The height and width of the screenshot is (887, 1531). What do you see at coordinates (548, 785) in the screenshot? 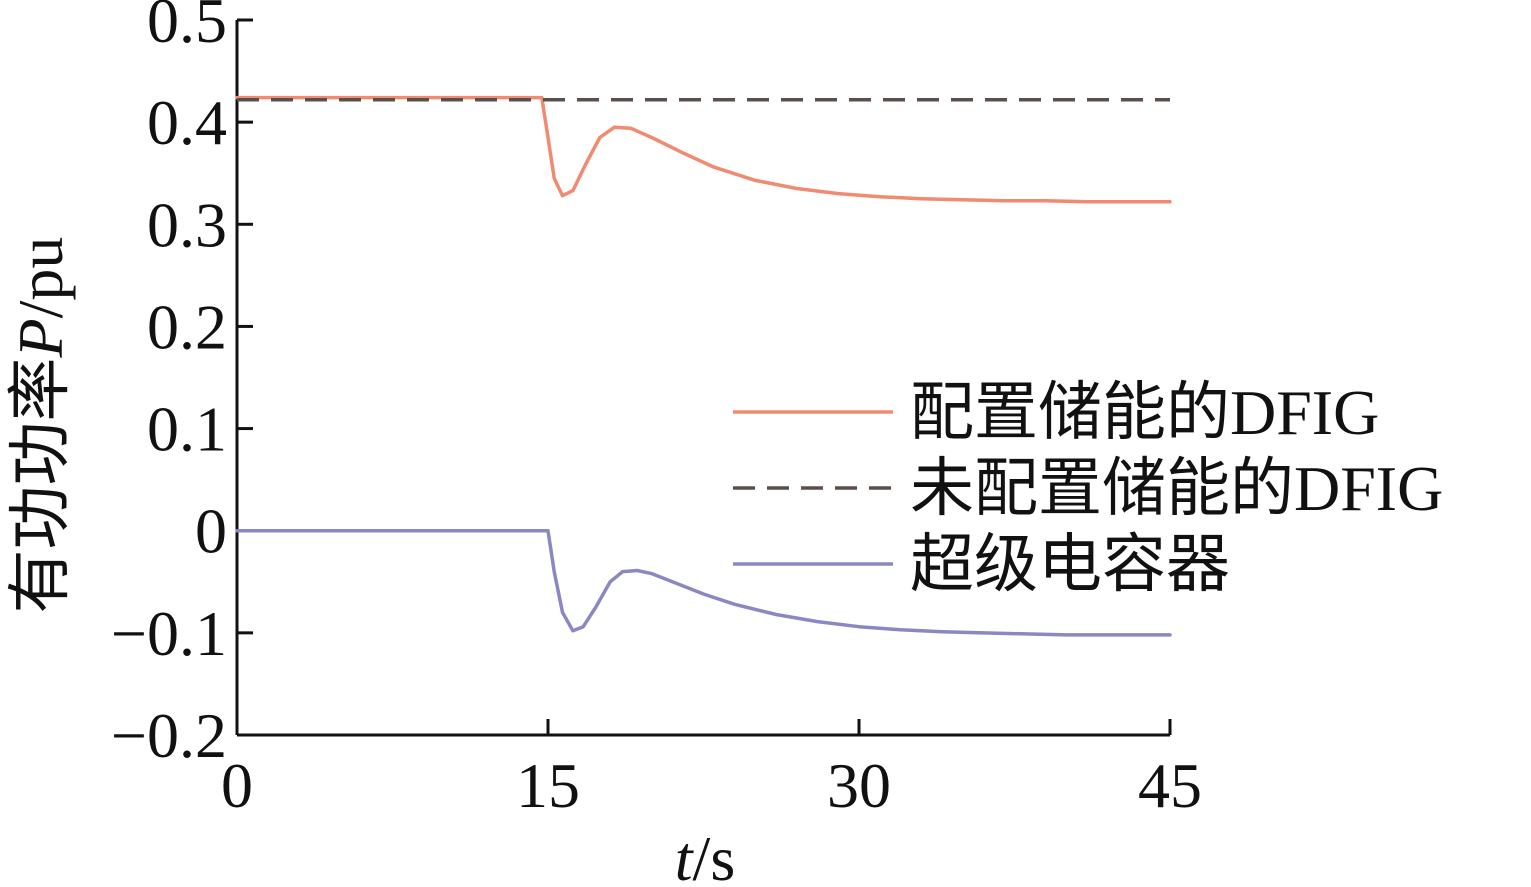
I see `x-tick-label: 15` at bounding box center [548, 785].